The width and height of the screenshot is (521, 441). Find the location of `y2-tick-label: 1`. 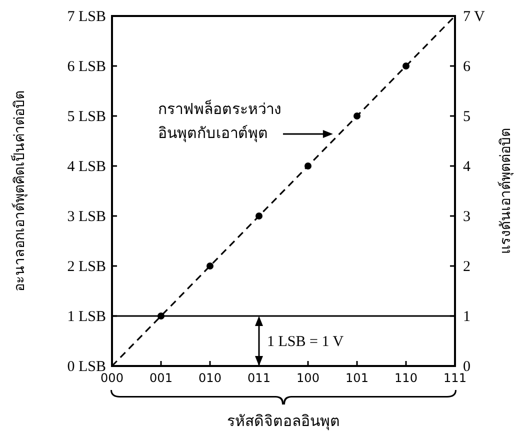

y2-tick-label: 1 is located at coordinates (466, 317).